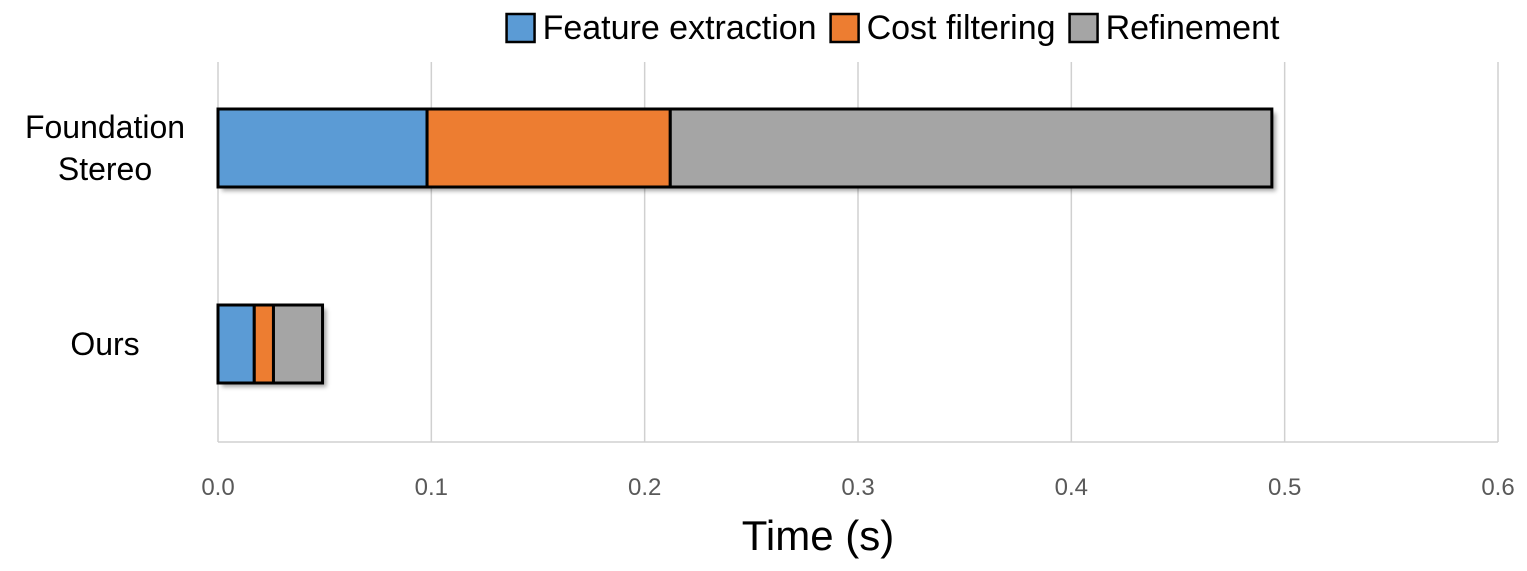  What do you see at coordinates (431, 487) in the screenshot?
I see `x-tick-label: 0.1` at bounding box center [431, 487].